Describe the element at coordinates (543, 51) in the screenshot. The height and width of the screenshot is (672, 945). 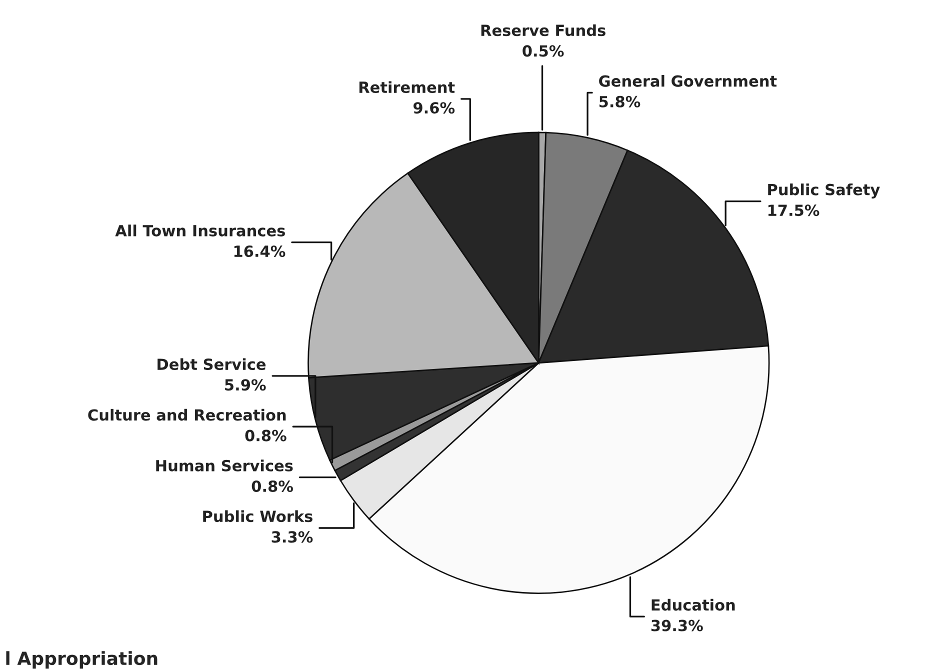
I see `data-label: 0.5%` at that location.